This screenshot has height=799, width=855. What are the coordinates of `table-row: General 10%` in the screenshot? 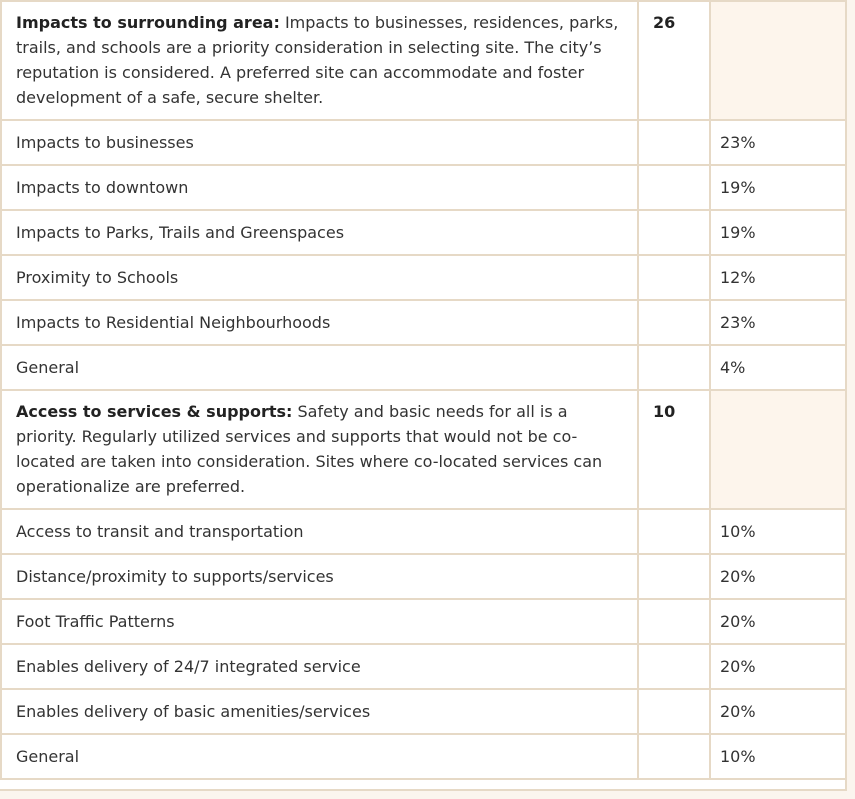 It's located at (423, 756).